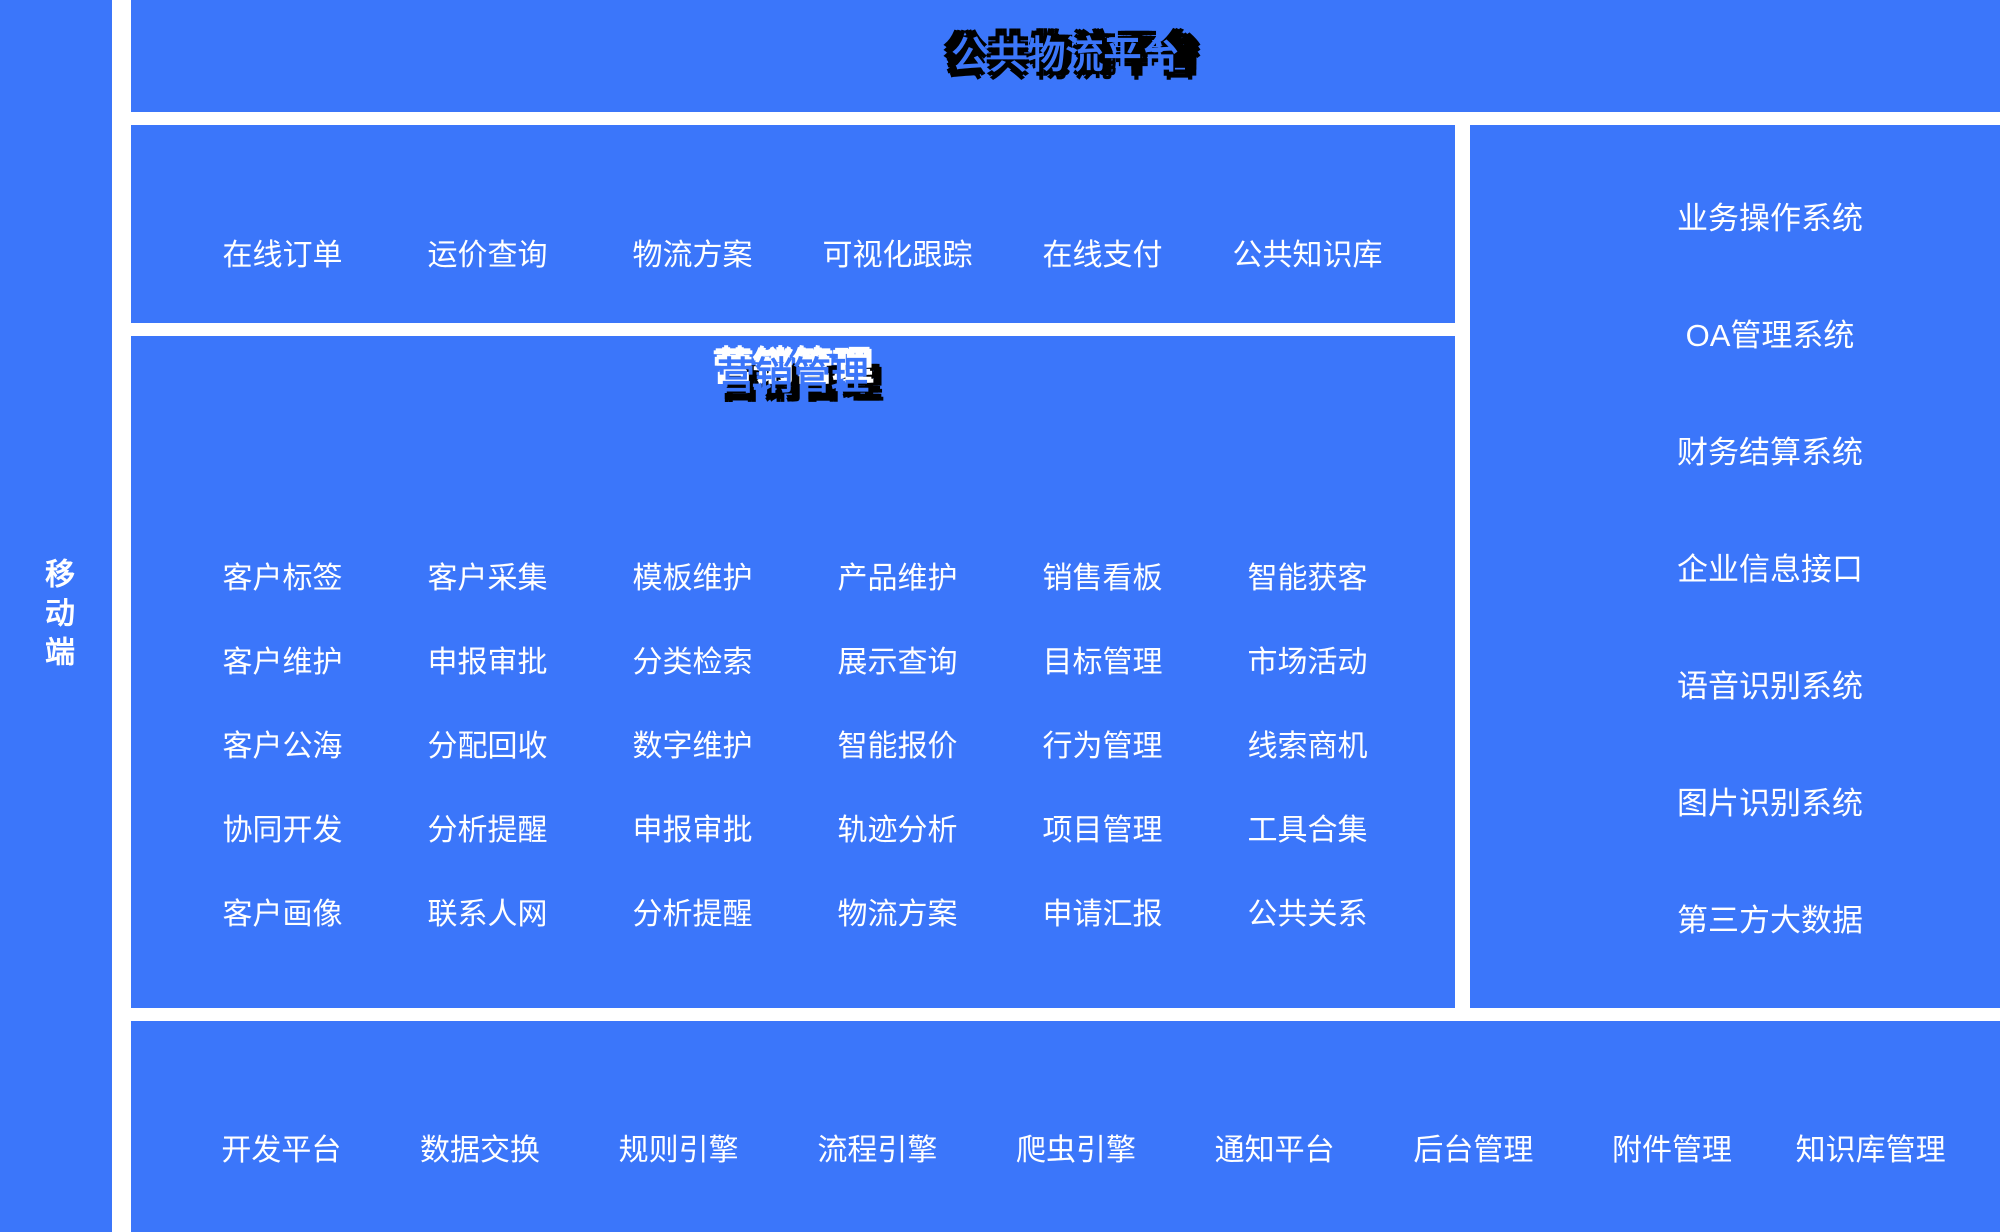  What do you see at coordinates (282, 914) in the screenshot?
I see `marketing-item: 客户画像` at bounding box center [282, 914].